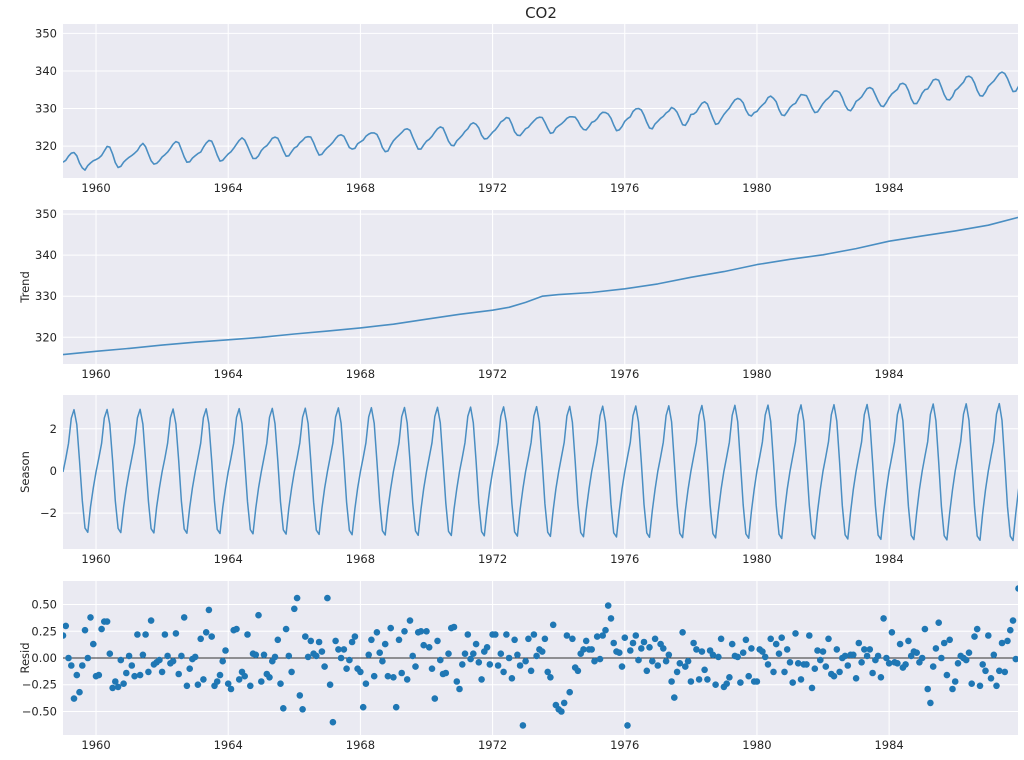  Describe the element at coordinates (39, 685) in the screenshot. I see `y-tick-label: −0.25` at that location.